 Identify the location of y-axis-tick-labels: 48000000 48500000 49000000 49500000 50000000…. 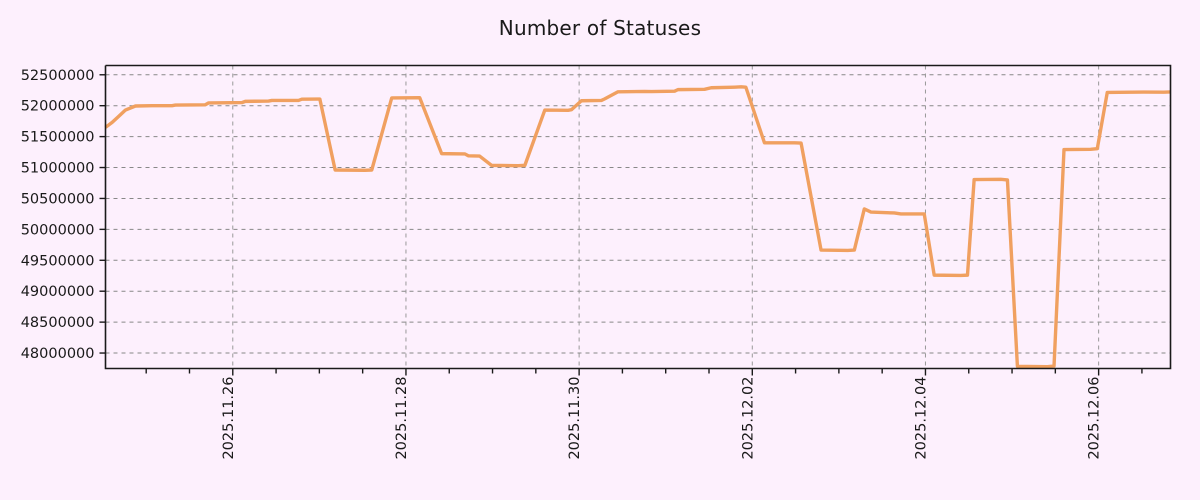
(58, 215).